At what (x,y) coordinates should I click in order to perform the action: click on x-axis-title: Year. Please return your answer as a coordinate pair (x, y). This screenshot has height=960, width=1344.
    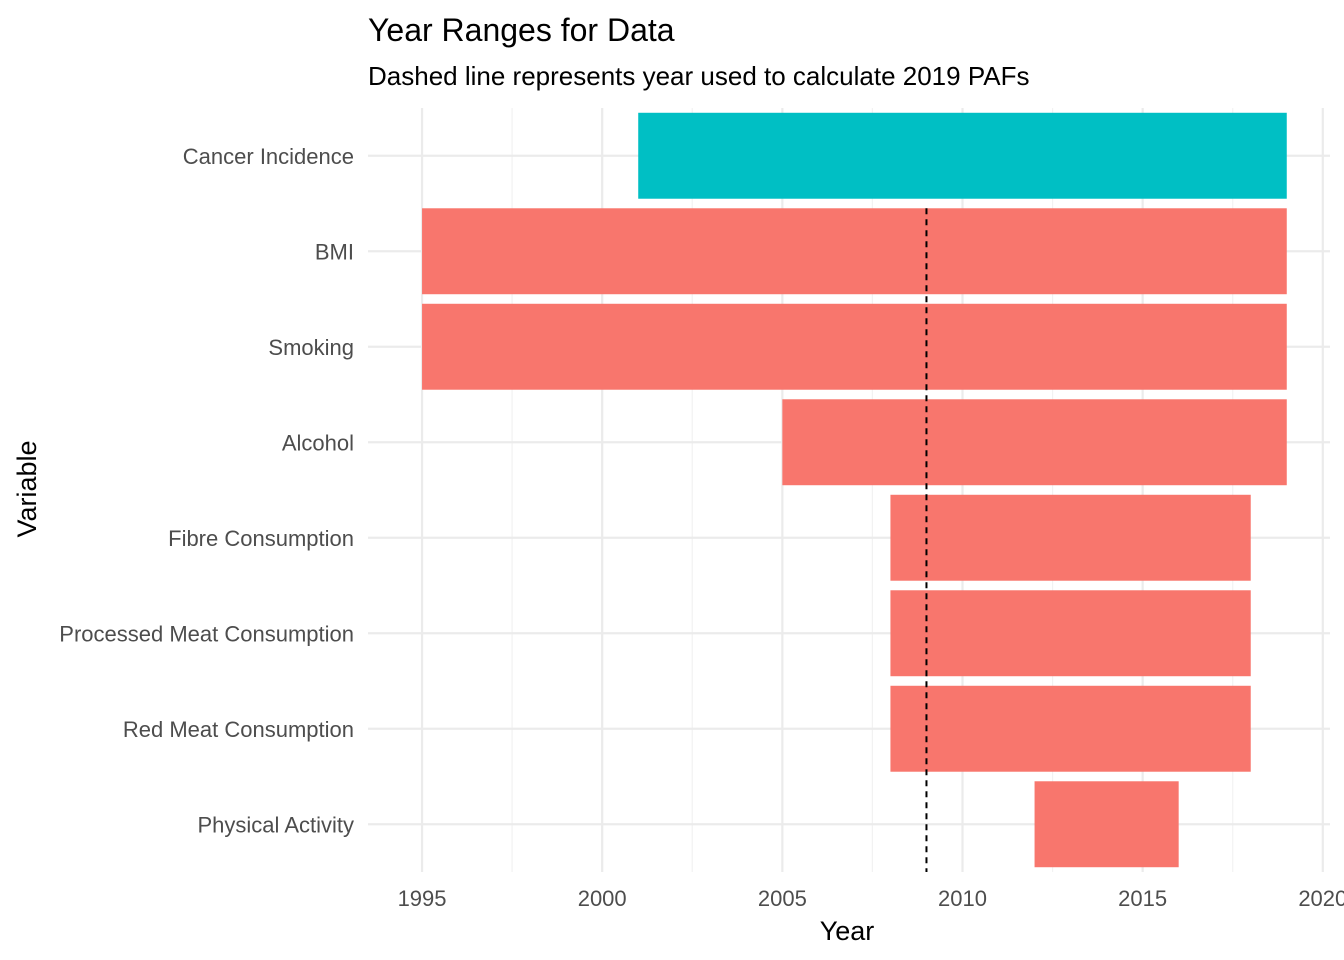
    Looking at the image, I should click on (847, 931).